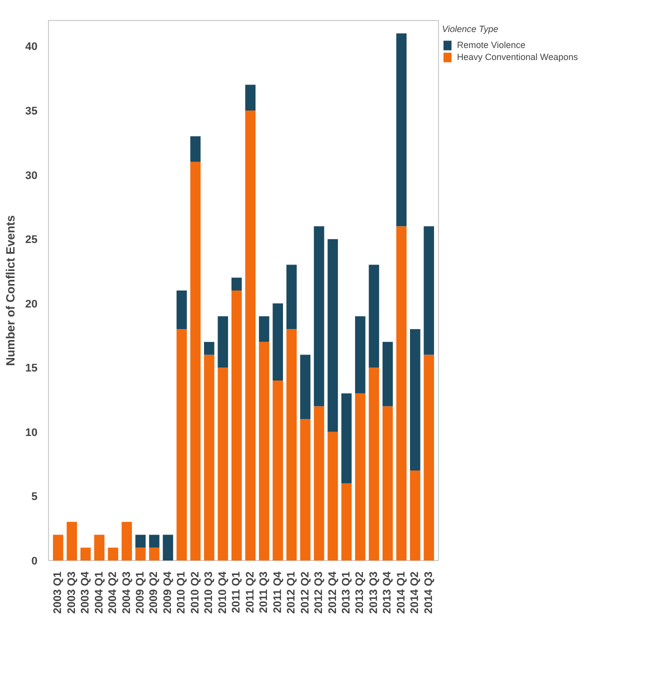  Describe the element at coordinates (168, 592) in the screenshot. I see `x-tick-label: 2009 Q4` at that location.